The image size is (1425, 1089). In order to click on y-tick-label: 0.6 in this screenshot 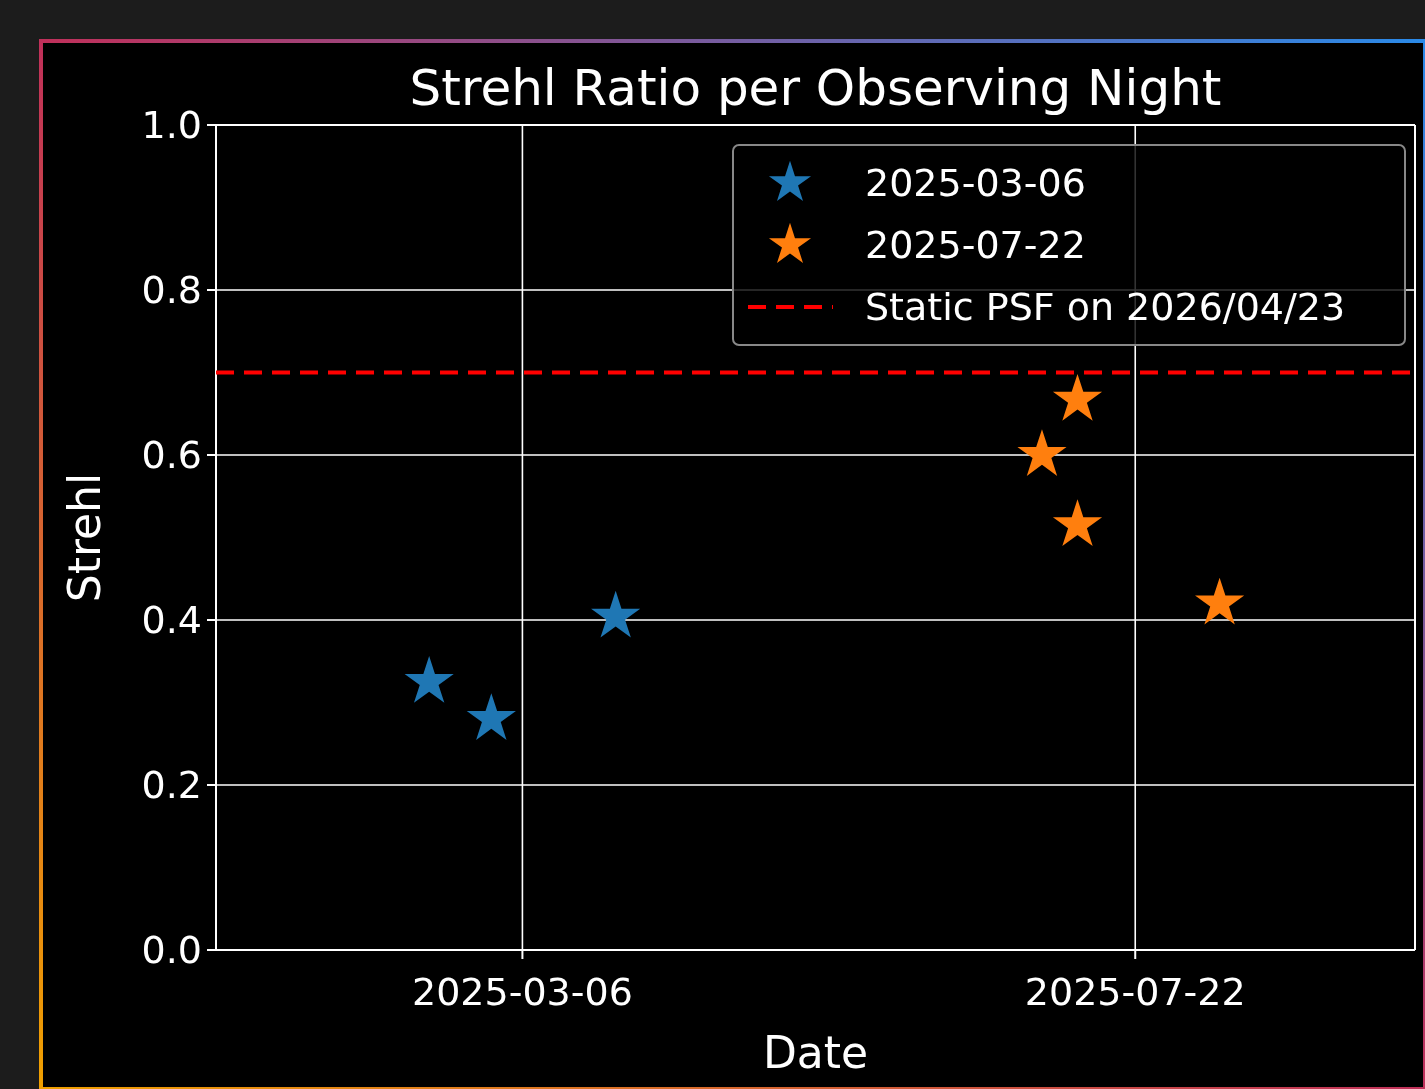, I will do `click(171, 455)`.